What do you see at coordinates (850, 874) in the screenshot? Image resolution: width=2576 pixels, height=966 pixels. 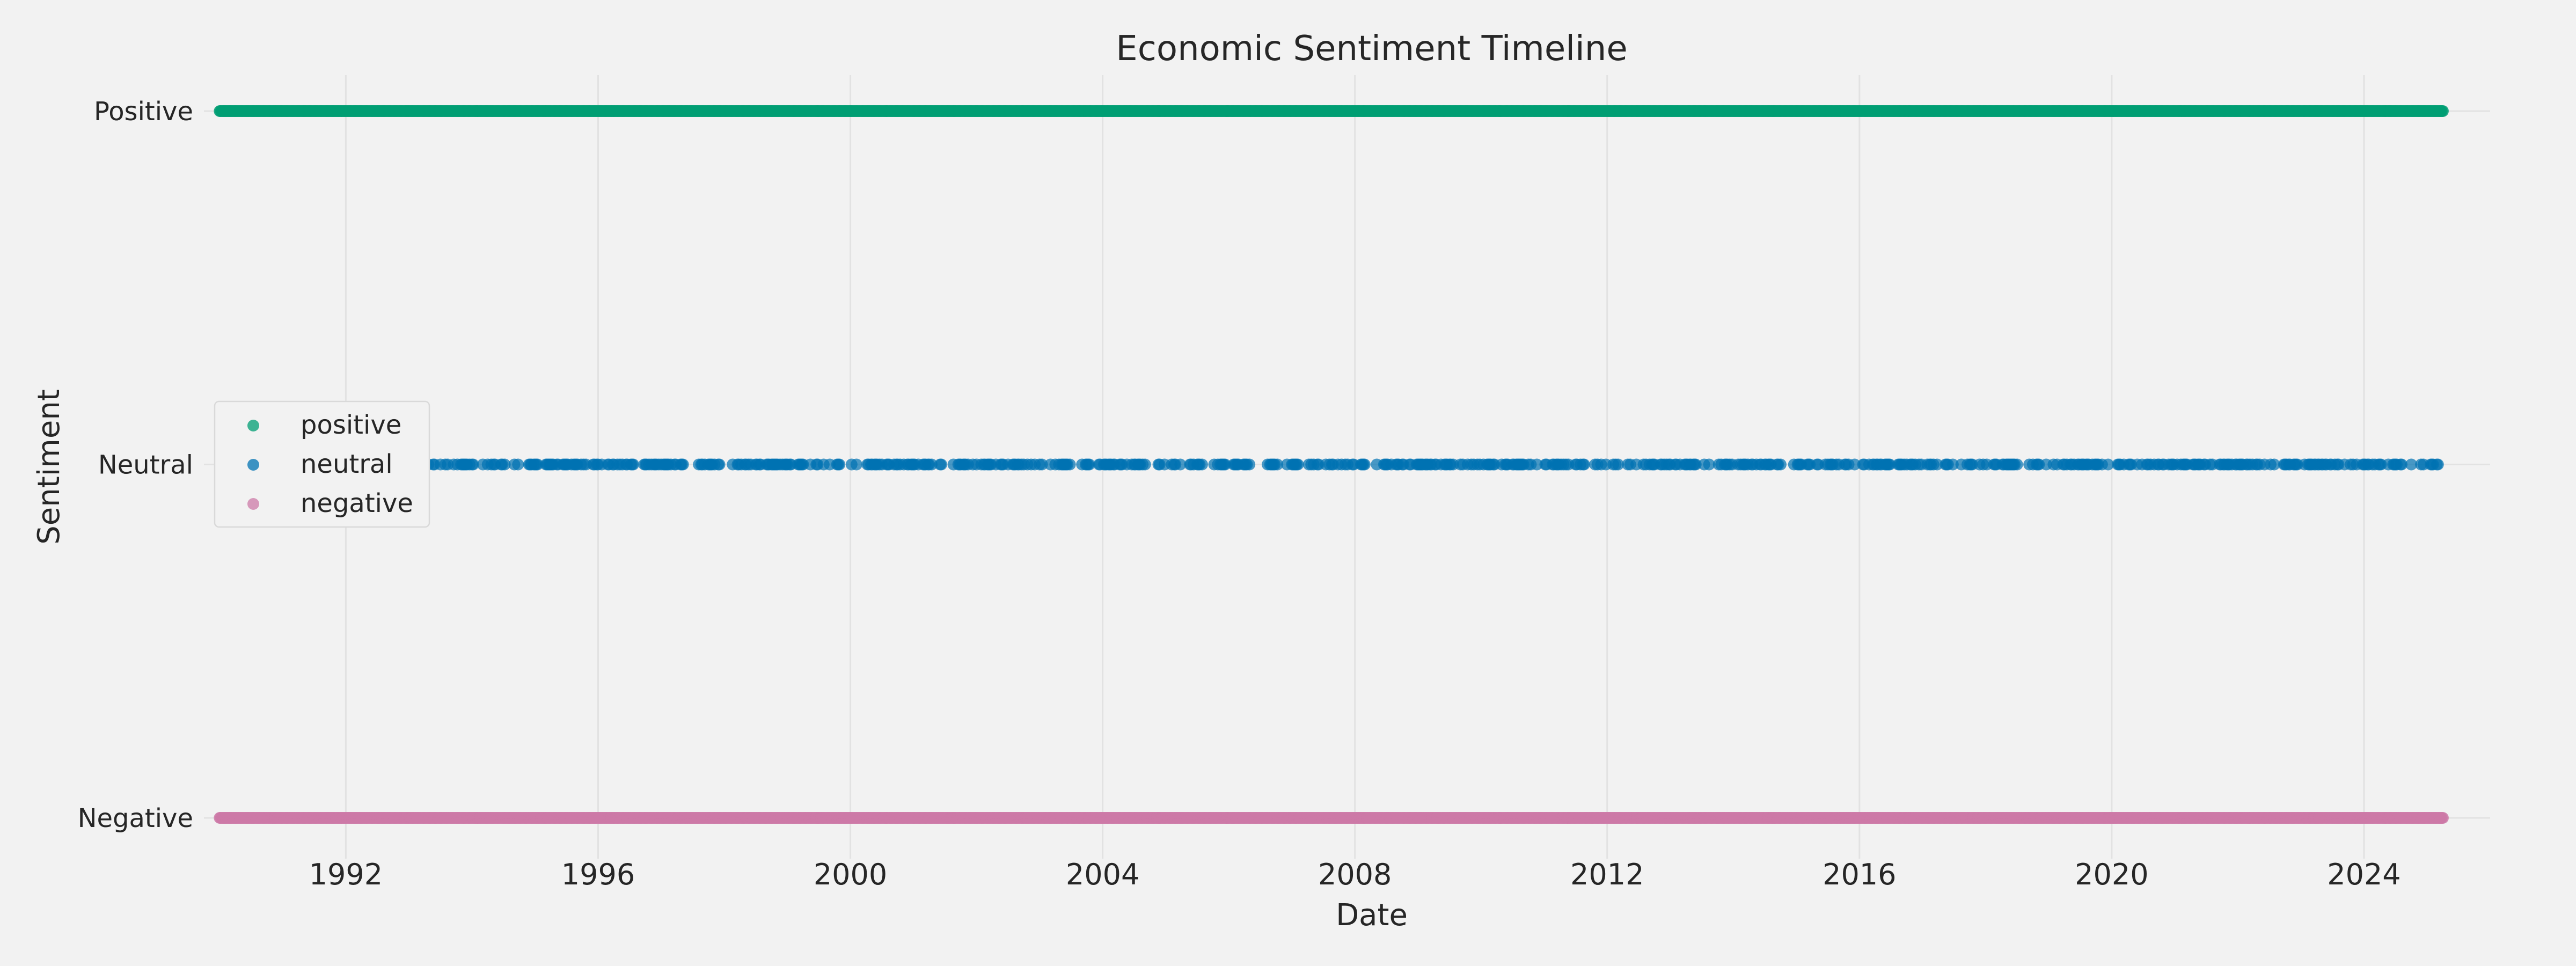 I see `x-tick-label: 2000` at bounding box center [850, 874].